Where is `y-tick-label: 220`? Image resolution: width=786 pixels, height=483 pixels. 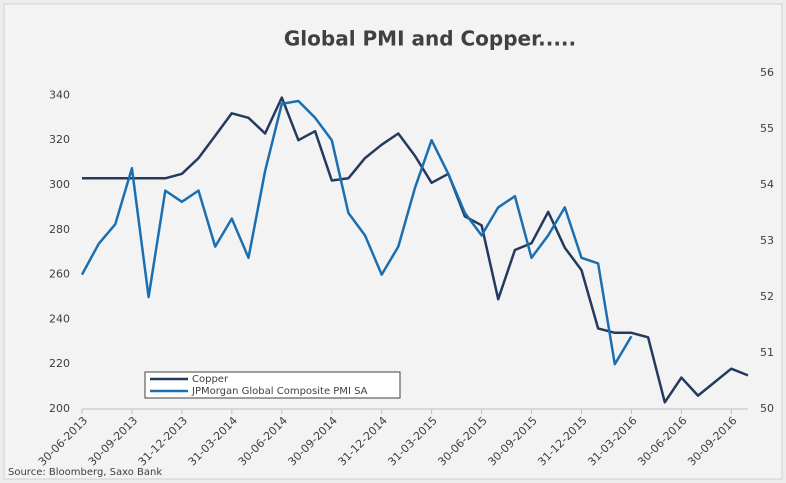 y-tick-label: 220 is located at coordinates (59, 363).